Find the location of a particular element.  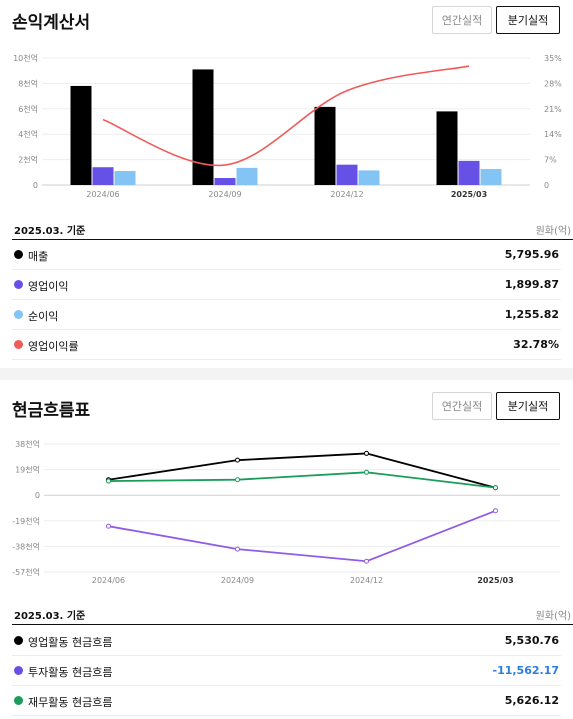

income-row-label: 영업이익률 is located at coordinates (53, 346).